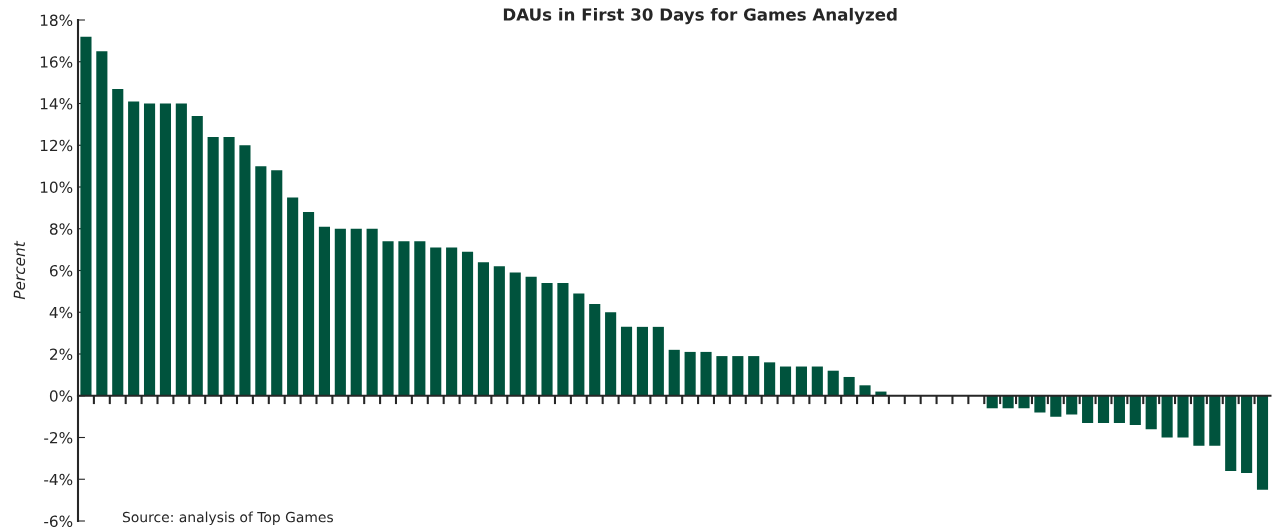 This screenshot has width=1273, height=527. I want to click on y-tick-label: -4%, so click(58, 479).